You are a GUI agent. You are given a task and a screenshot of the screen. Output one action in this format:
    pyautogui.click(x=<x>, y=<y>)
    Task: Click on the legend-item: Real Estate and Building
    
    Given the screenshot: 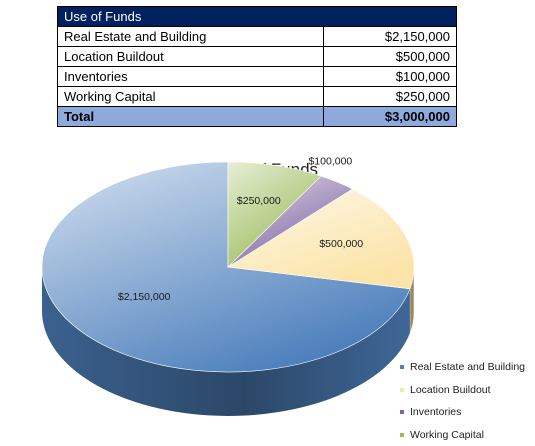 What is the action you would take?
    pyautogui.click(x=462, y=367)
    